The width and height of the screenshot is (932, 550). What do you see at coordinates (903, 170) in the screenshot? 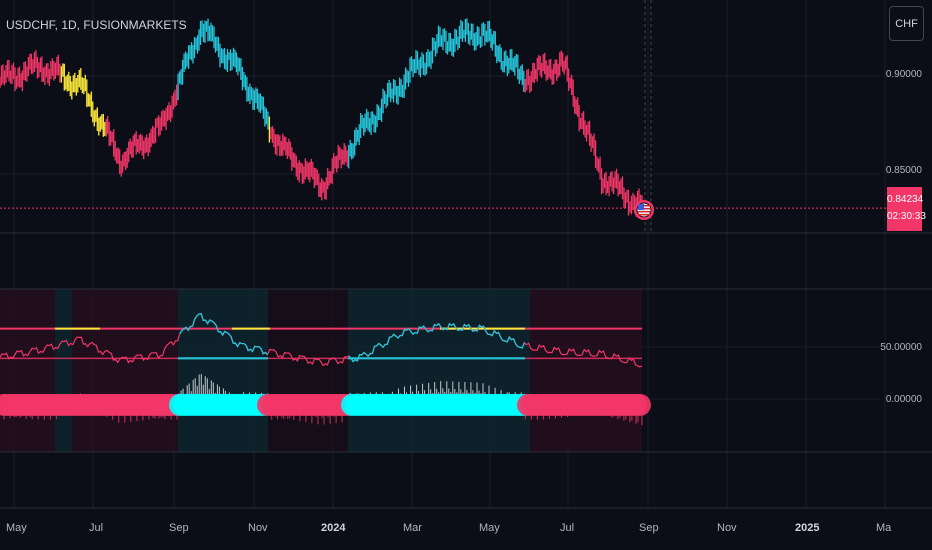
I see `price-axis-label: 0.85000` at bounding box center [903, 170].